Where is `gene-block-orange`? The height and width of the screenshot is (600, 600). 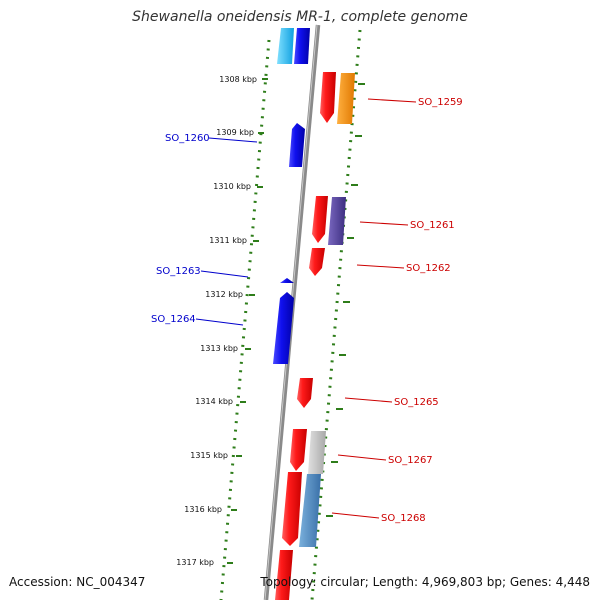
gene-block-orange is located at coordinates (346, 98).